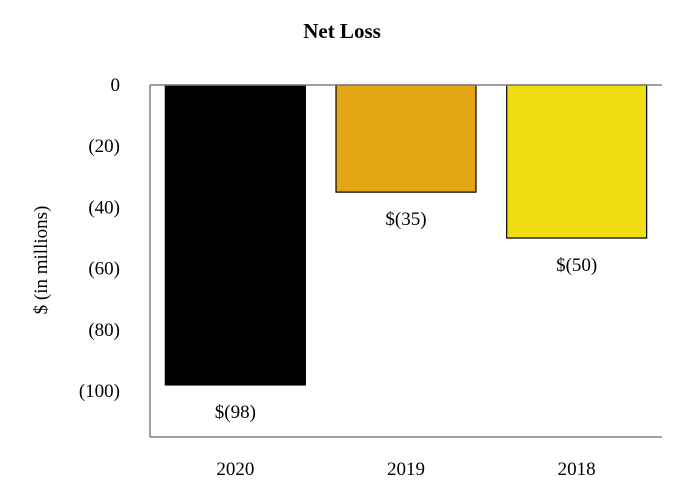 This screenshot has width=682, height=500. I want to click on x-tick-label: 2018, so click(577, 469).